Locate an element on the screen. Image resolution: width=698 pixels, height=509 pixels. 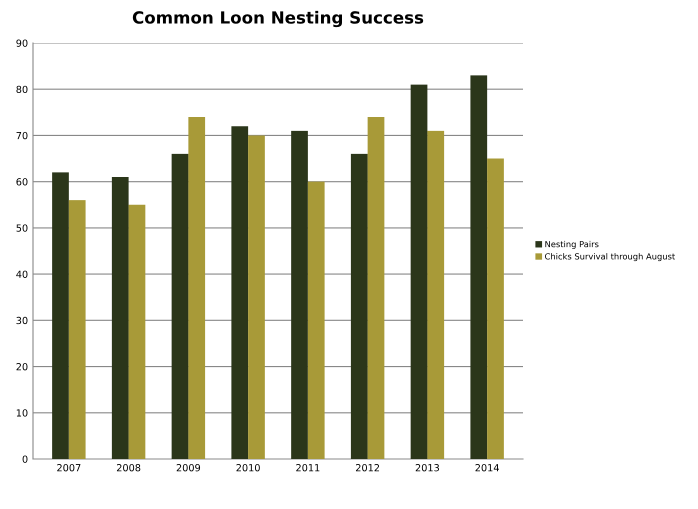
x-tick-label: 2012 is located at coordinates (368, 468).